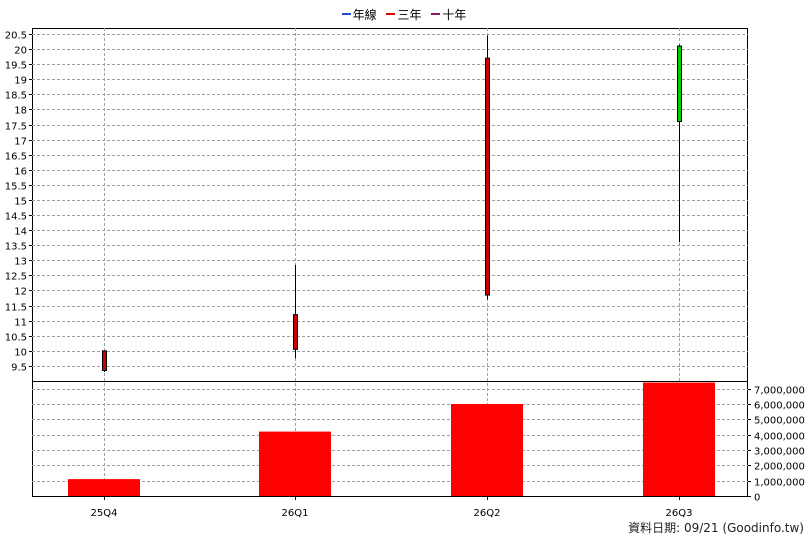 This screenshot has width=808, height=540. Describe the element at coordinates (16, 66) in the screenshot. I see `price-tick-label: 19.5` at that location.